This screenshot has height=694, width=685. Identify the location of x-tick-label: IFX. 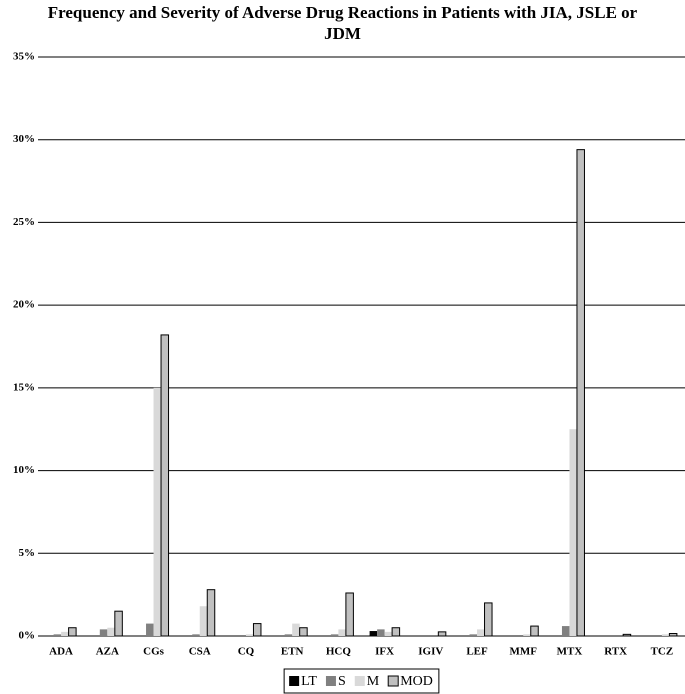
(384, 652).